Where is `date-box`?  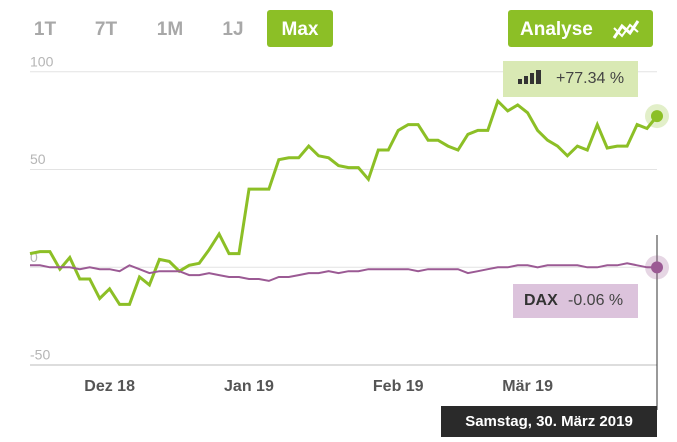 date-box is located at coordinates (549, 421).